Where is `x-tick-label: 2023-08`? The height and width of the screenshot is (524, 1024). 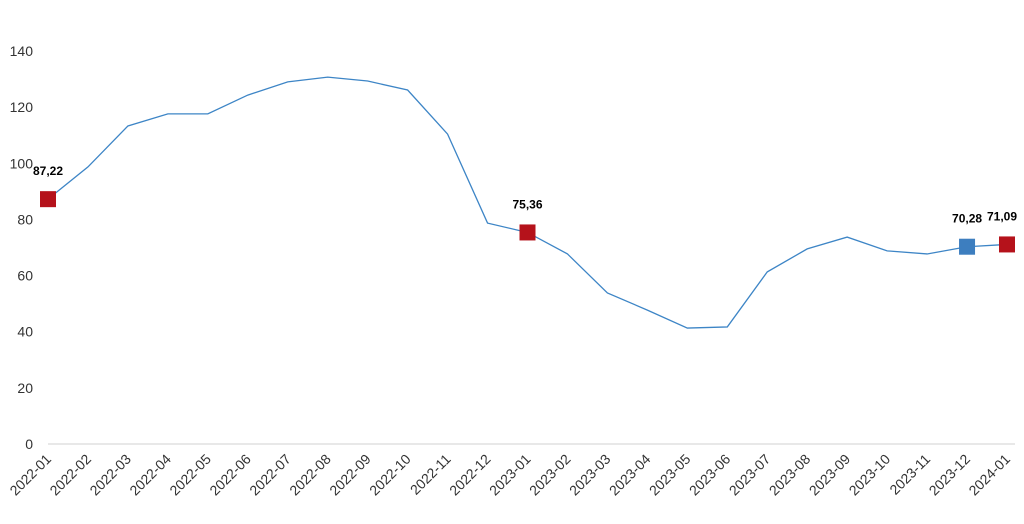 x-tick-label: 2023-08 is located at coordinates (790, 475).